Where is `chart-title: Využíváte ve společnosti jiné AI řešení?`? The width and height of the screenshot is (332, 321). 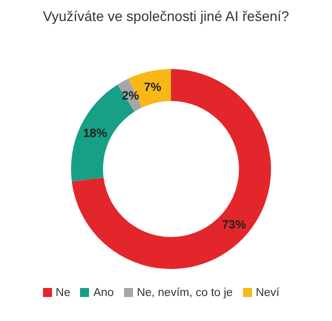
chart-title: Využíváte ve společnosti jiné AI řešení? is located at coordinates (166, 16).